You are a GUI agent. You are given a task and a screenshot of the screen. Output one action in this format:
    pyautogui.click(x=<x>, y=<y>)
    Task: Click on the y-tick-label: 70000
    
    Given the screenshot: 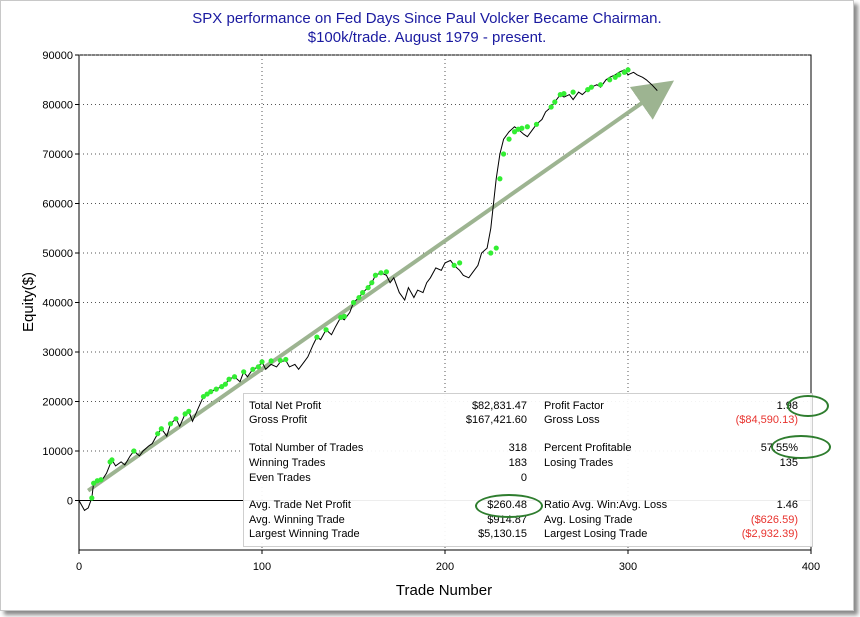 What is the action you would take?
    pyautogui.click(x=57, y=155)
    